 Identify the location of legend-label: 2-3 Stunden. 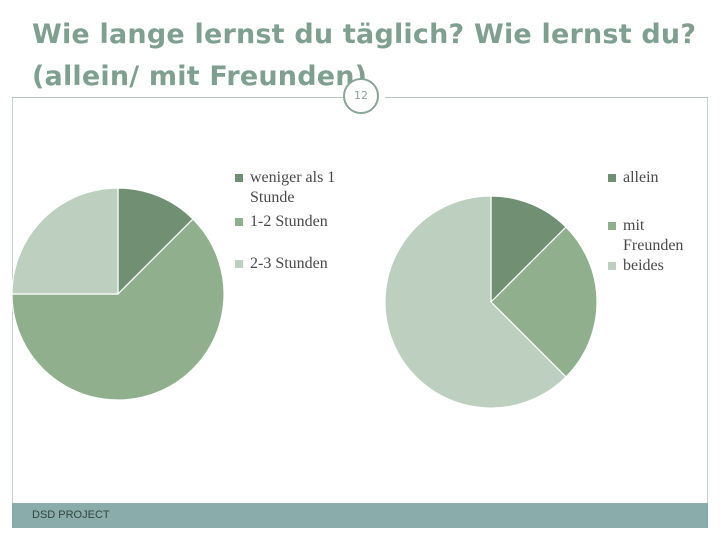
(289, 263).